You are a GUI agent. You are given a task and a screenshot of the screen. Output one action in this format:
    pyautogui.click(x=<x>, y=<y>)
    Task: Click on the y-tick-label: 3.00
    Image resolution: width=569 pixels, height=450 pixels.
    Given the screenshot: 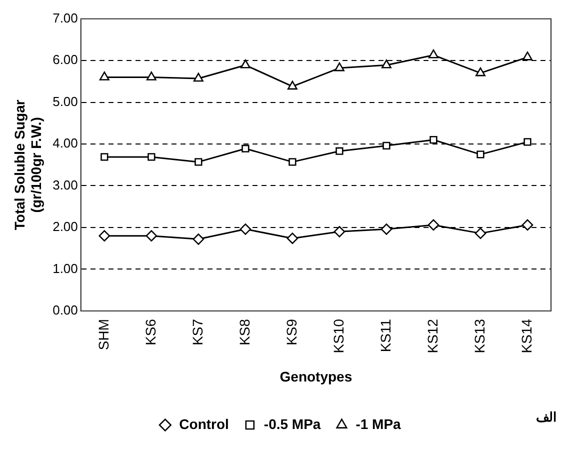 What is the action you would take?
    pyautogui.click(x=65, y=184)
    